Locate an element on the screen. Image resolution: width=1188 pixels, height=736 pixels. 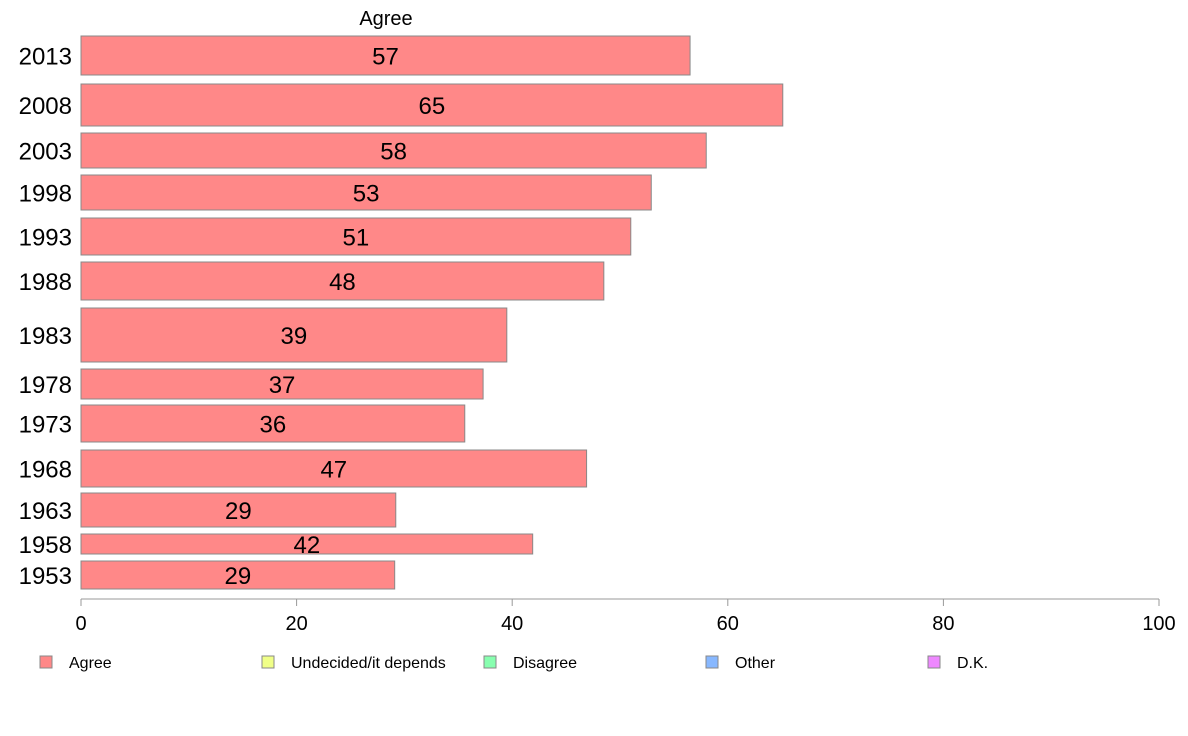
chart-title: Agree is located at coordinates (385, 19).